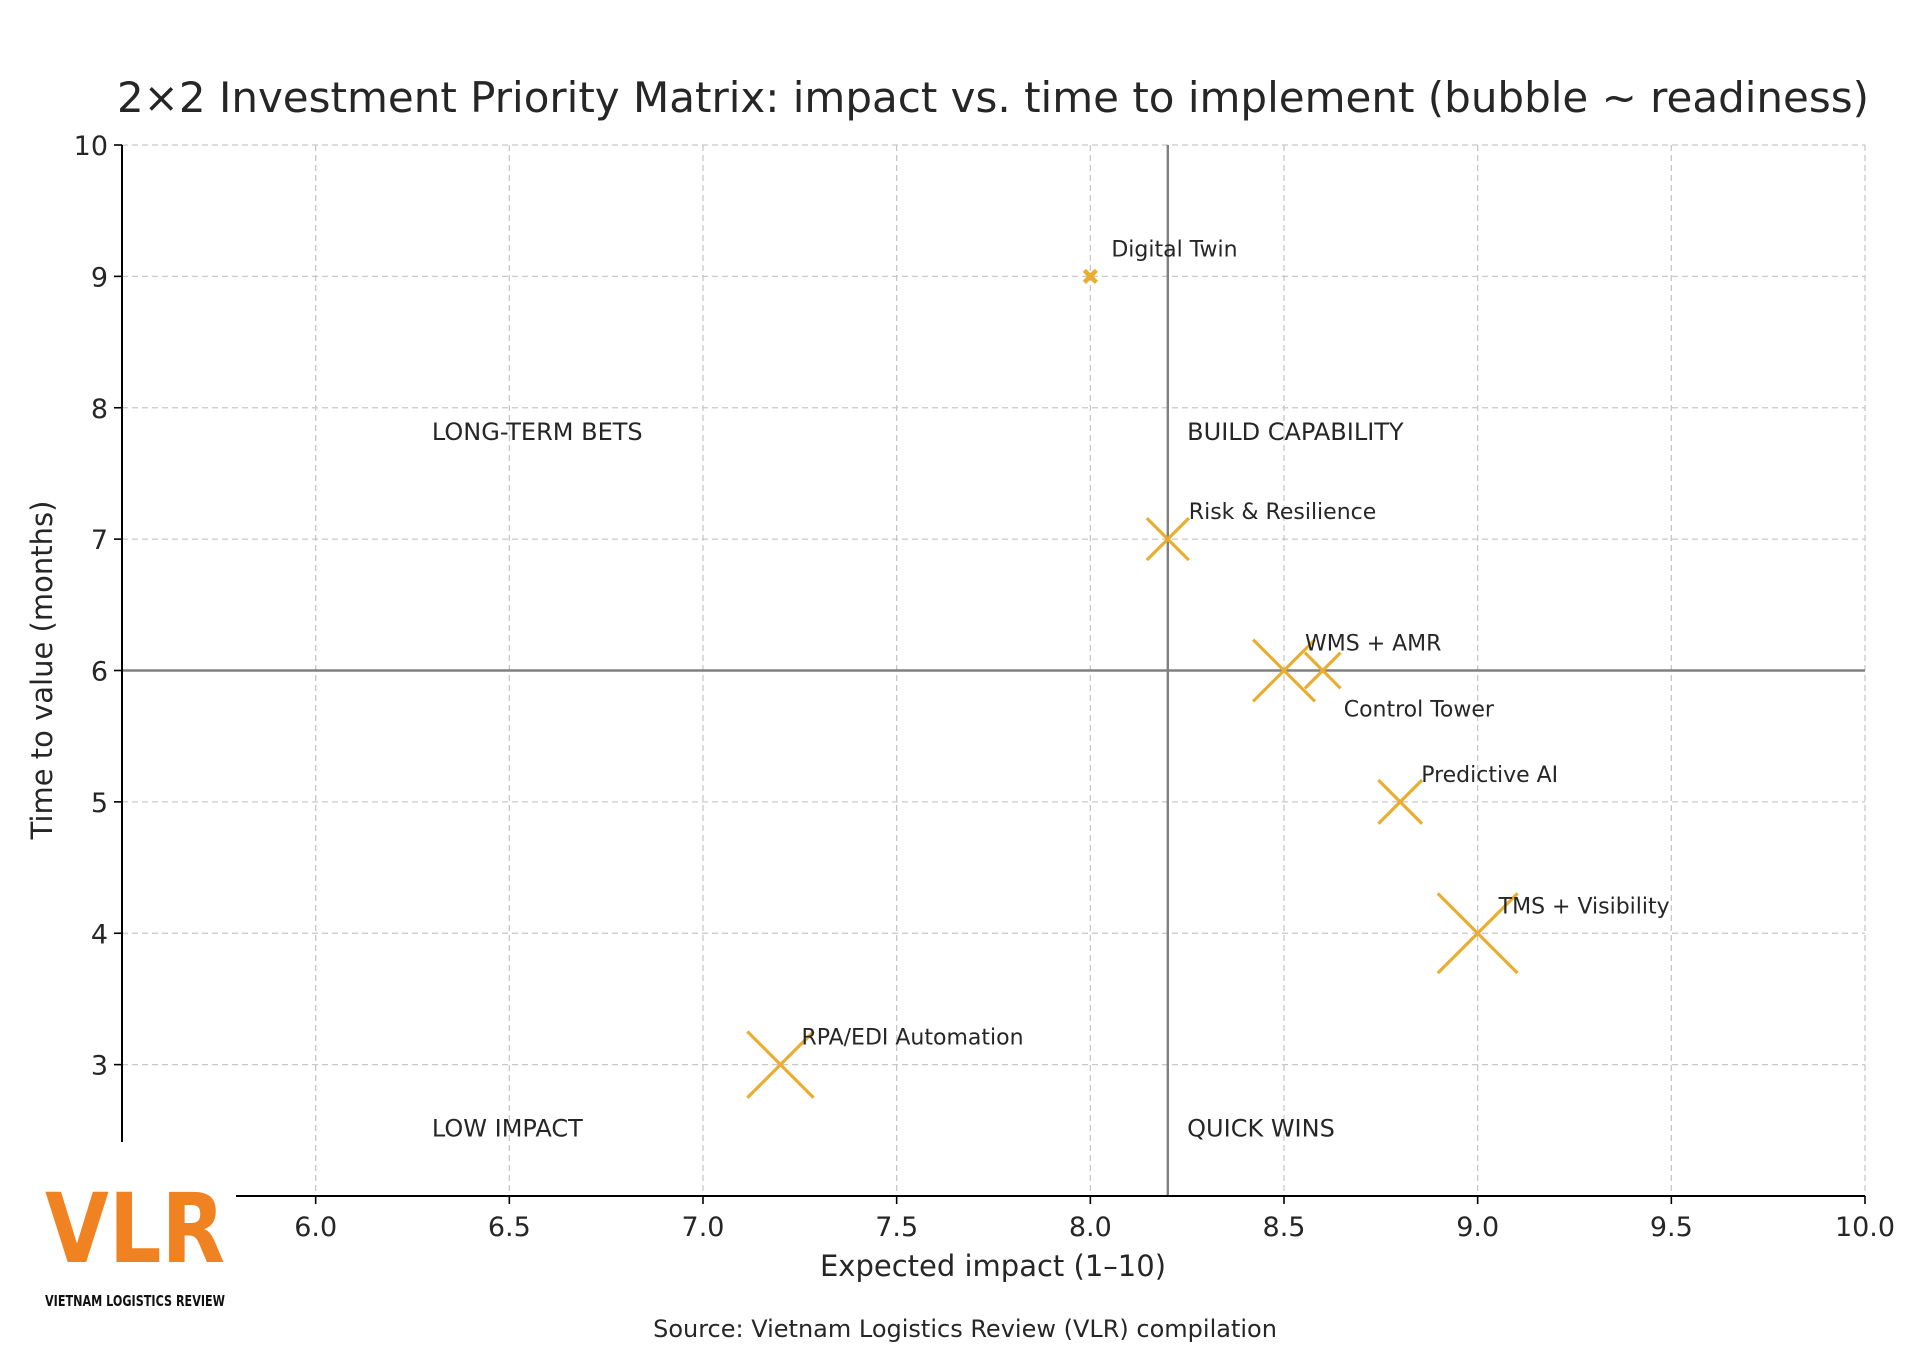  What do you see at coordinates (1489, 775) in the screenshot?
I see `data-point-label: Predictive AI` at bounding box center [1489, 775].